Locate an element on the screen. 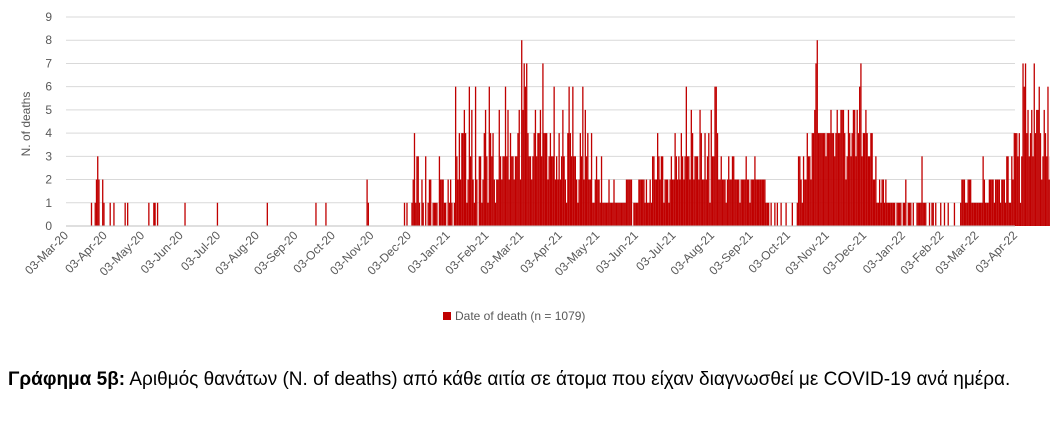 This screenshot has height=429, width=1050. y-tick-labels: 0 1 2 3 4 5 6 7 8 9 is located at coordinates (48, 121).